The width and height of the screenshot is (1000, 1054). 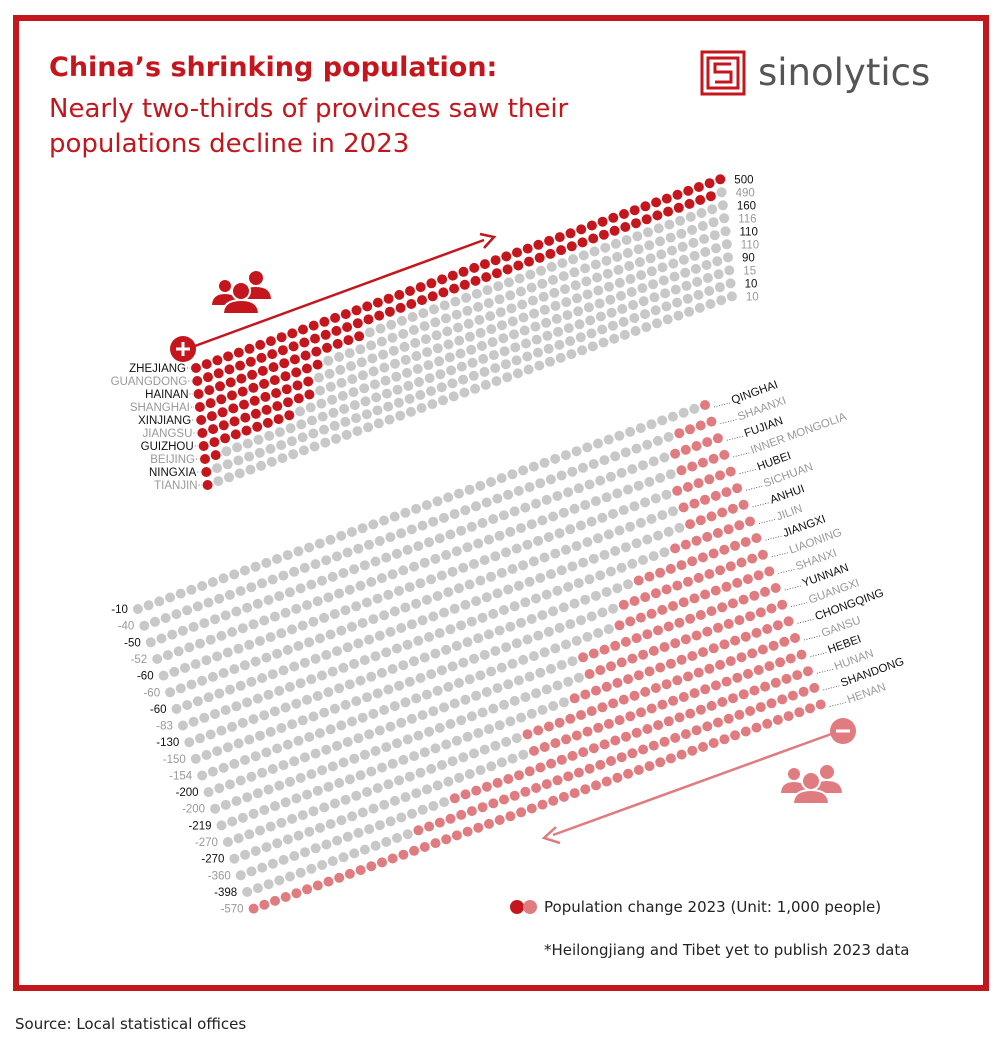 What do you see at coordinates (241, 292) in the screenshot?
I see `people-group-icon` at bounding box center [241, 292].